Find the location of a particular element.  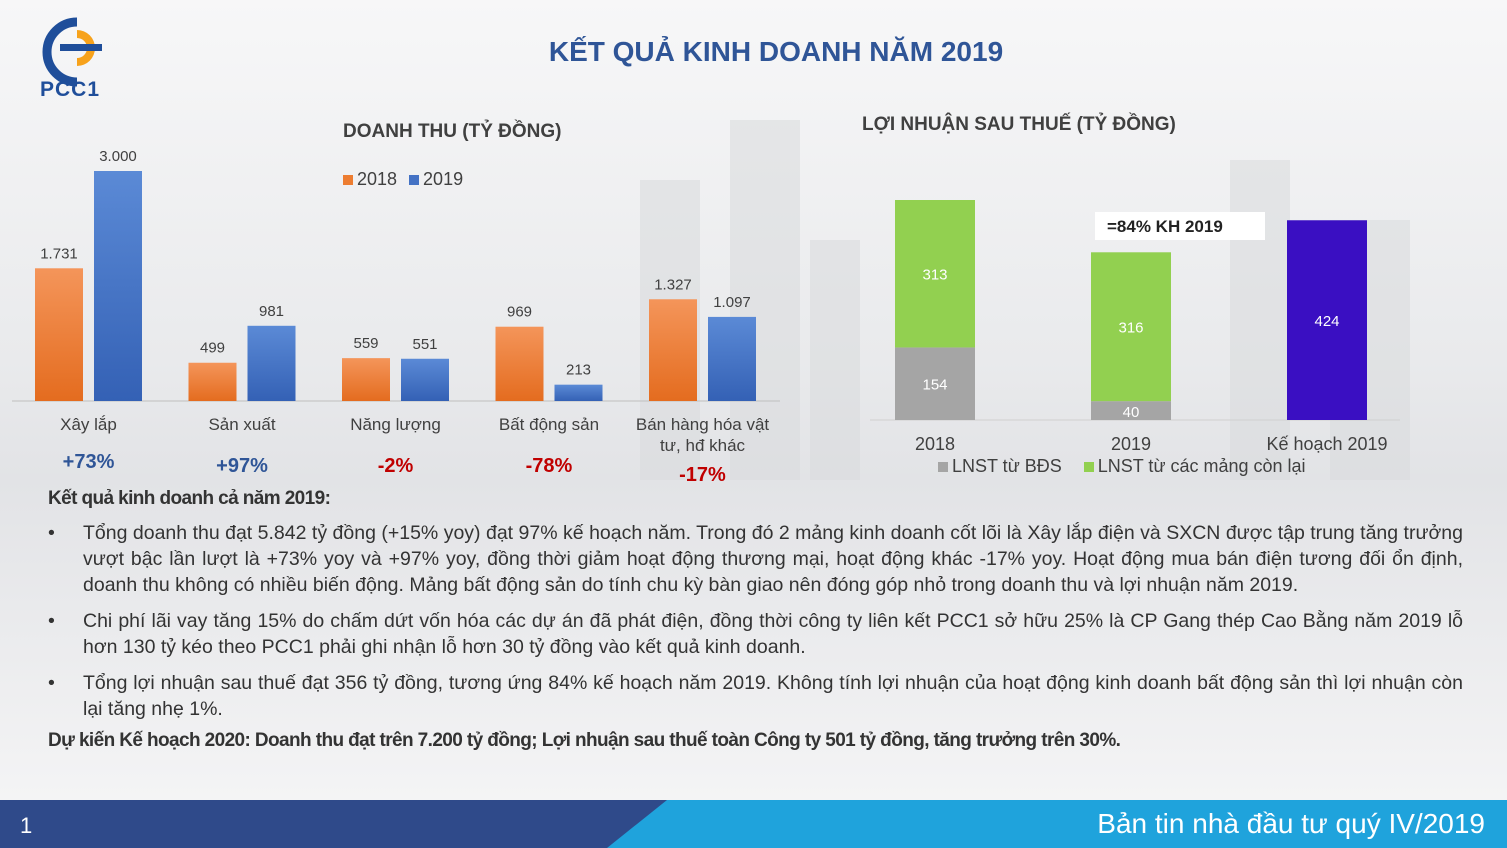

legend-item-other: LNST từ các mảng còn lại is located at coordinates (1194, 466).